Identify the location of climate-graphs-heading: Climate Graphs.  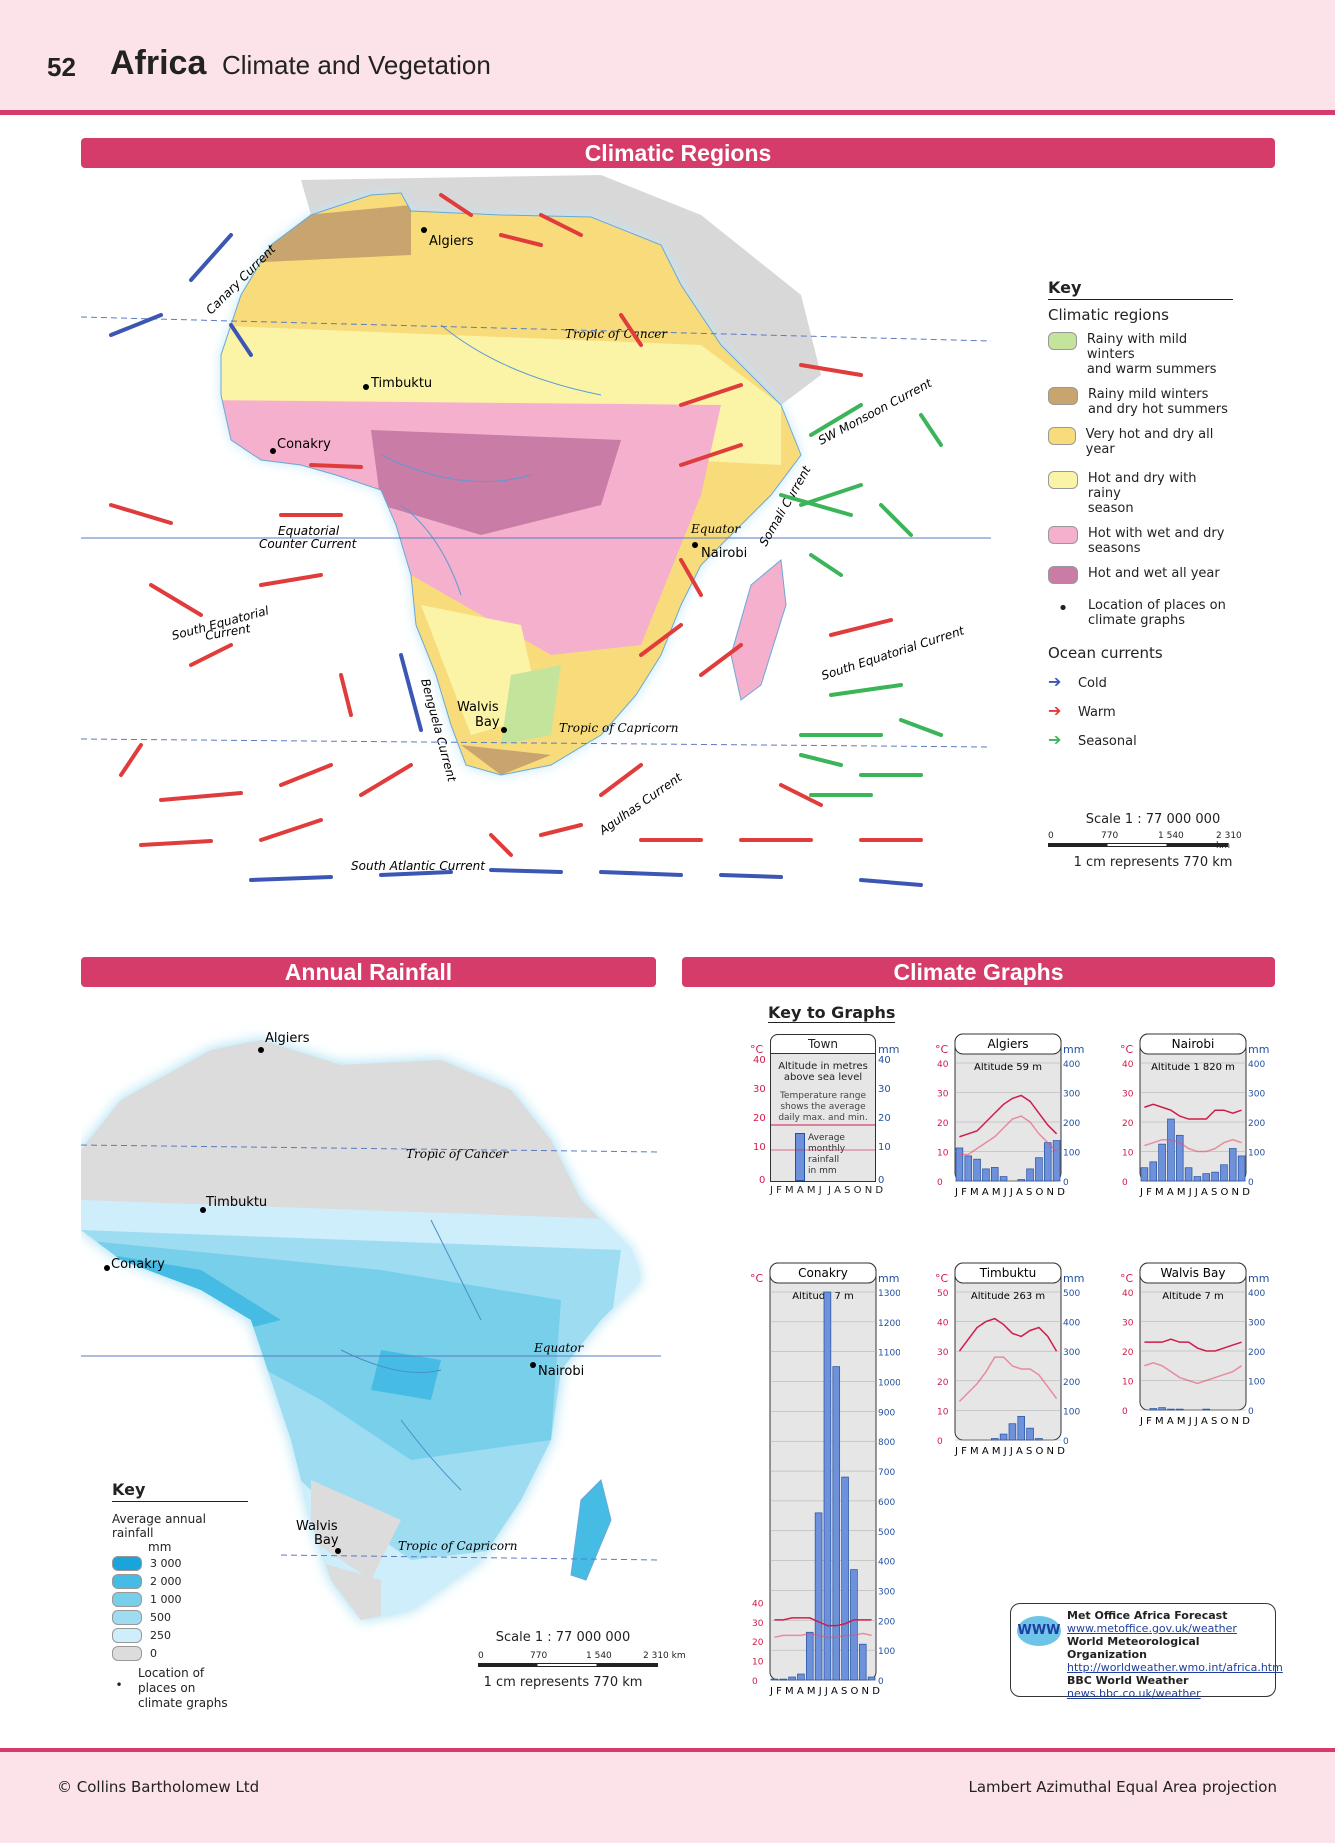
(978, 972).